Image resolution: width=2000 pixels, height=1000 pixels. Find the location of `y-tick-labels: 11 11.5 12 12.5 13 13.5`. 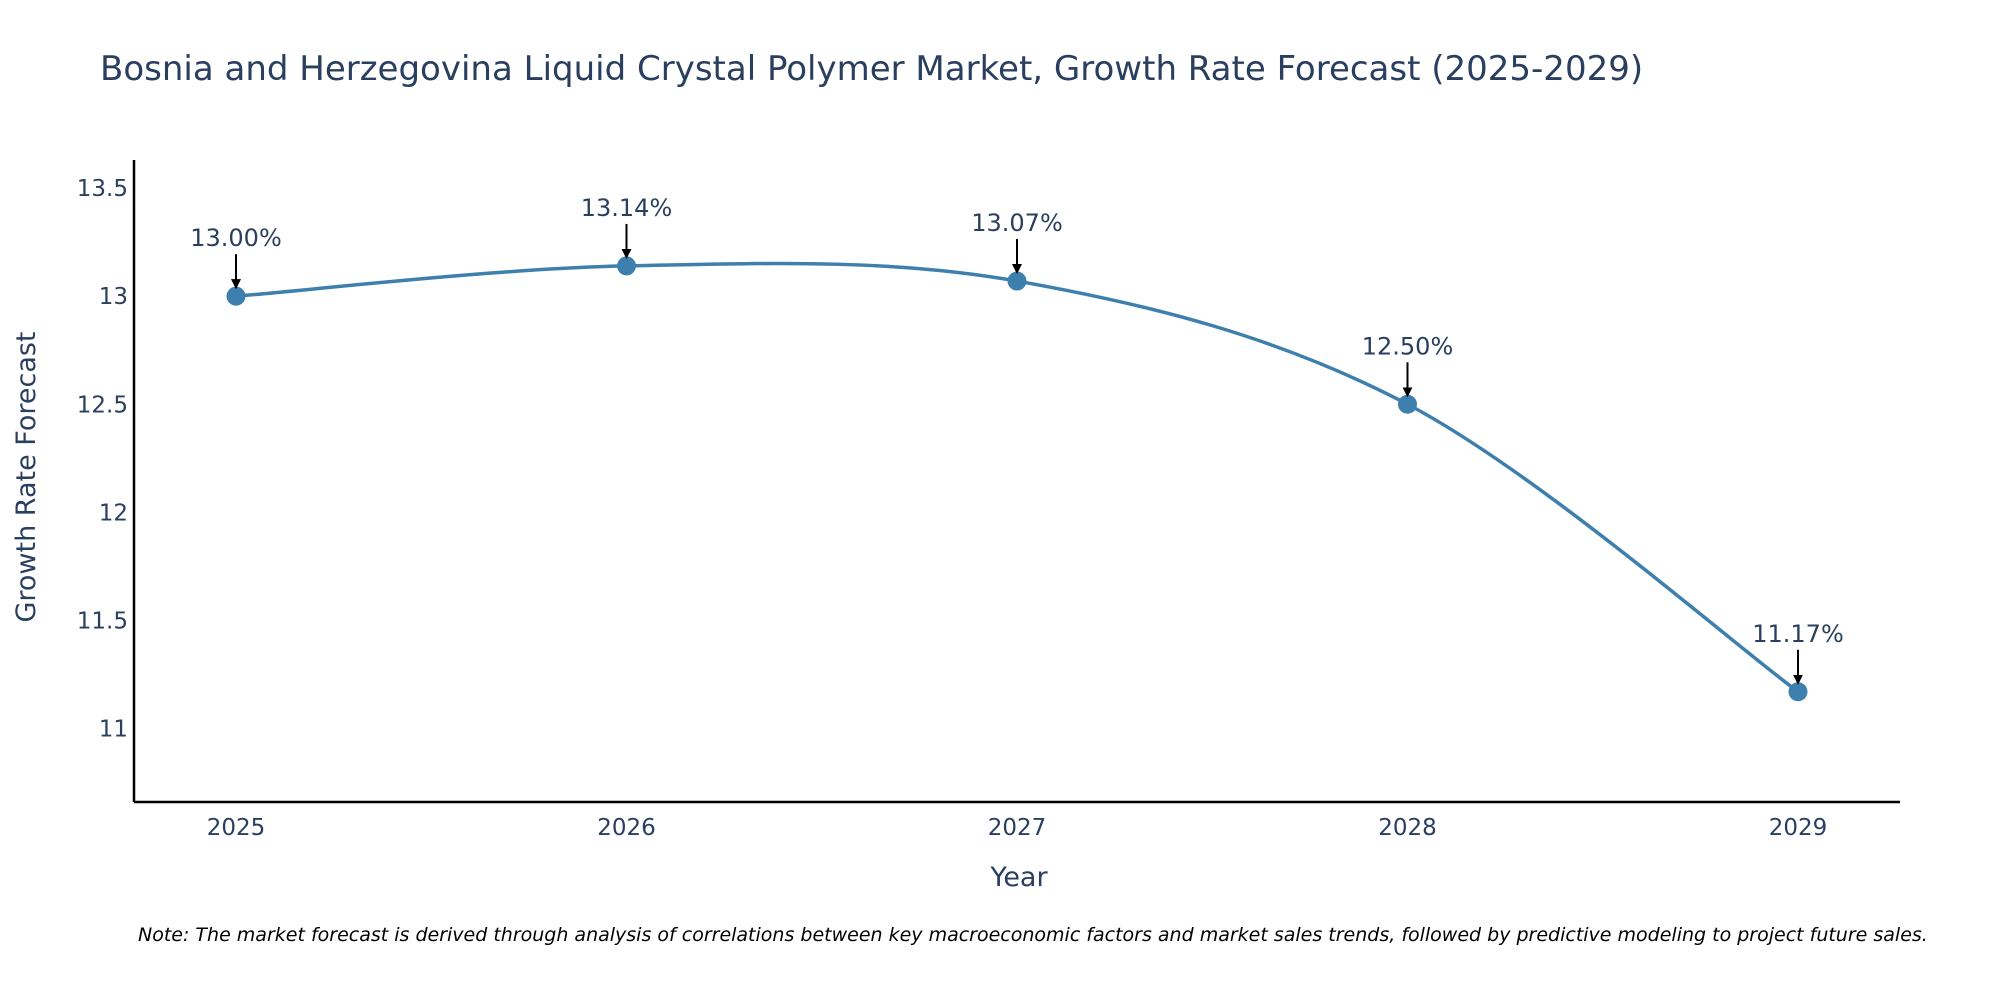

y-tick-labels: 11 11.5 12 12.5 13 13.5 is located at coordinates (102, 459).